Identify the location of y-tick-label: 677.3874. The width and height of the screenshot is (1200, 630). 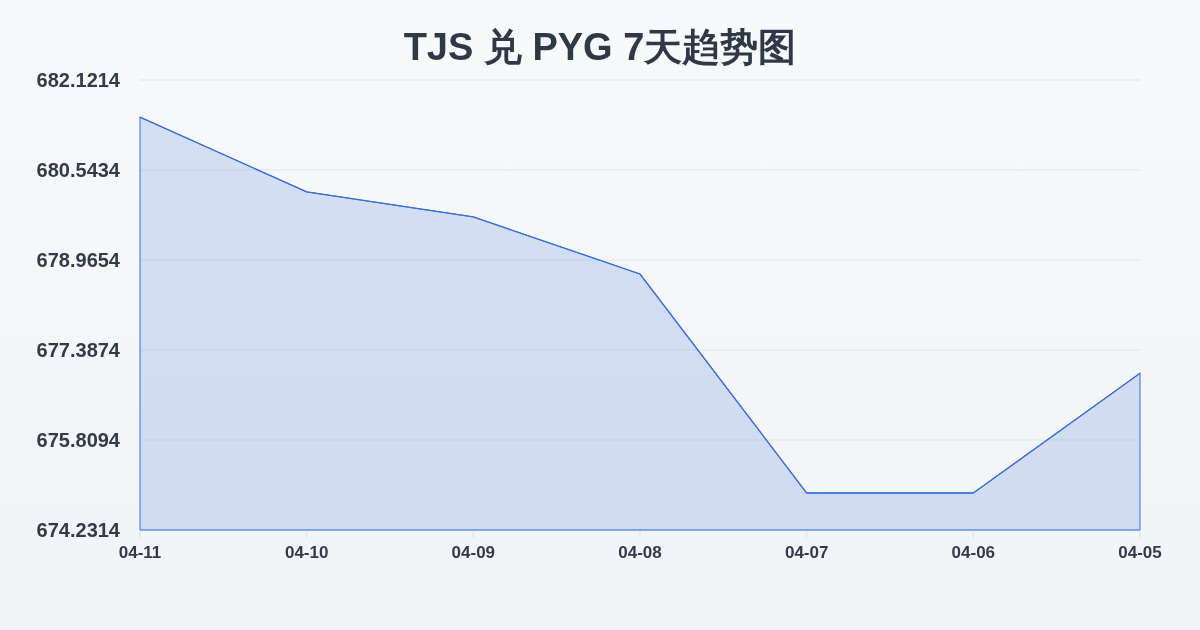
(78, 350).